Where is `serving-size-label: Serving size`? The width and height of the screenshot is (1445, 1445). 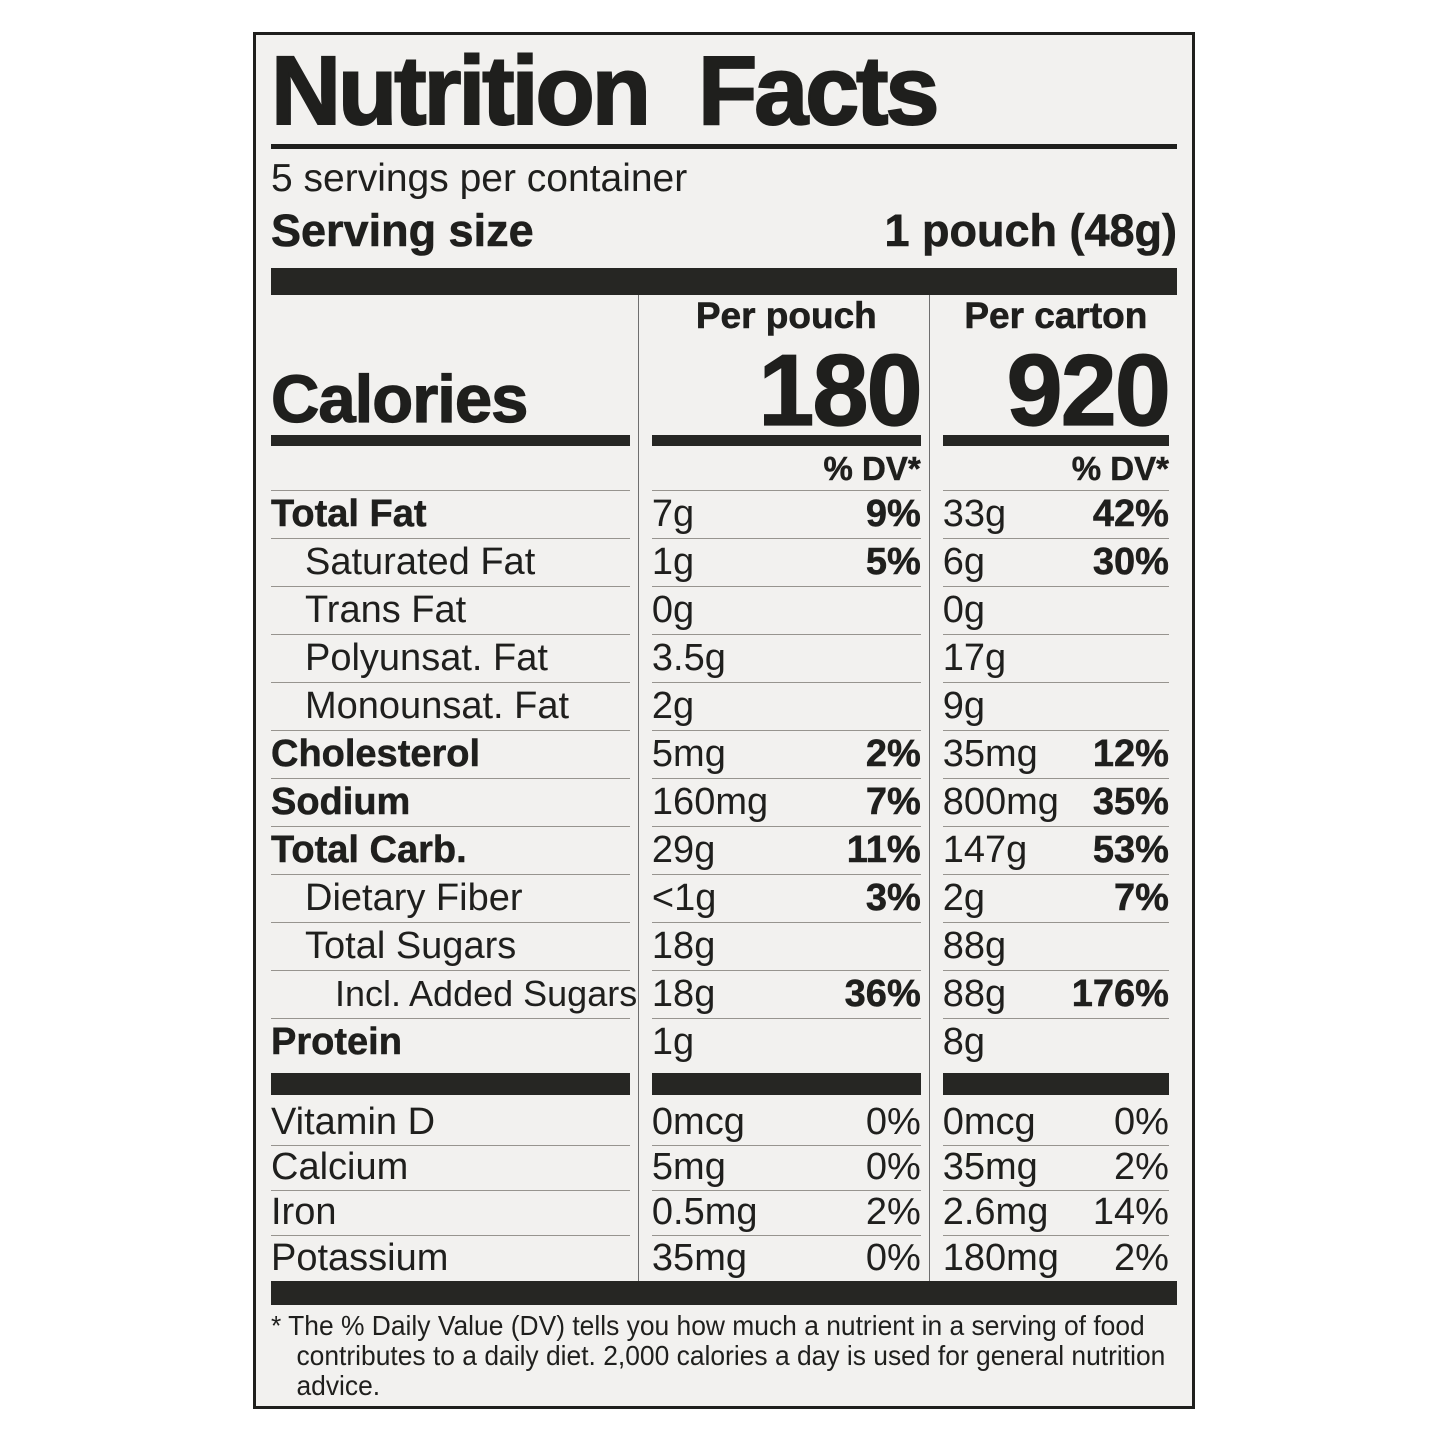 serving-size-label: Serving size is located at coordinates (402, 231).